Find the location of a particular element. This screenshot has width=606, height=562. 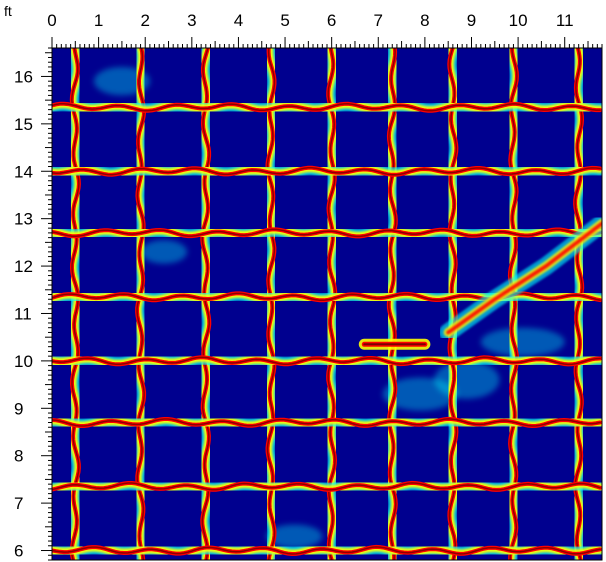

x-tick-label: 4 is located at coordinates (238, 20).